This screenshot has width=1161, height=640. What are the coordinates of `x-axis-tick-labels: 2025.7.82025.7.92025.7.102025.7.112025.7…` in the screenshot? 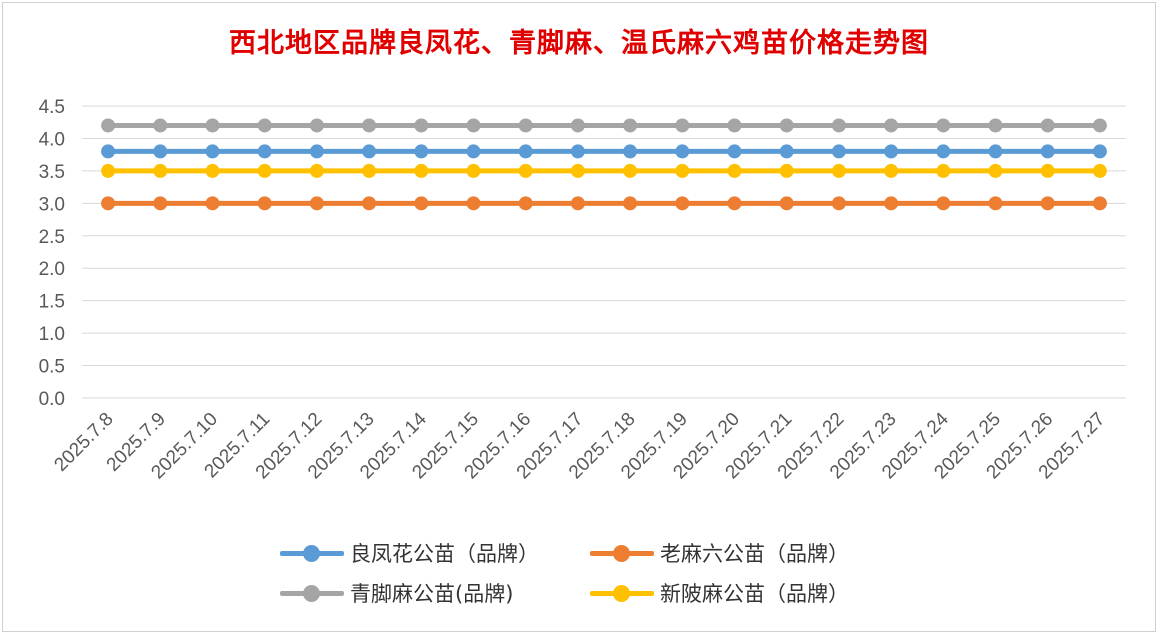 It's located at (579, 445).